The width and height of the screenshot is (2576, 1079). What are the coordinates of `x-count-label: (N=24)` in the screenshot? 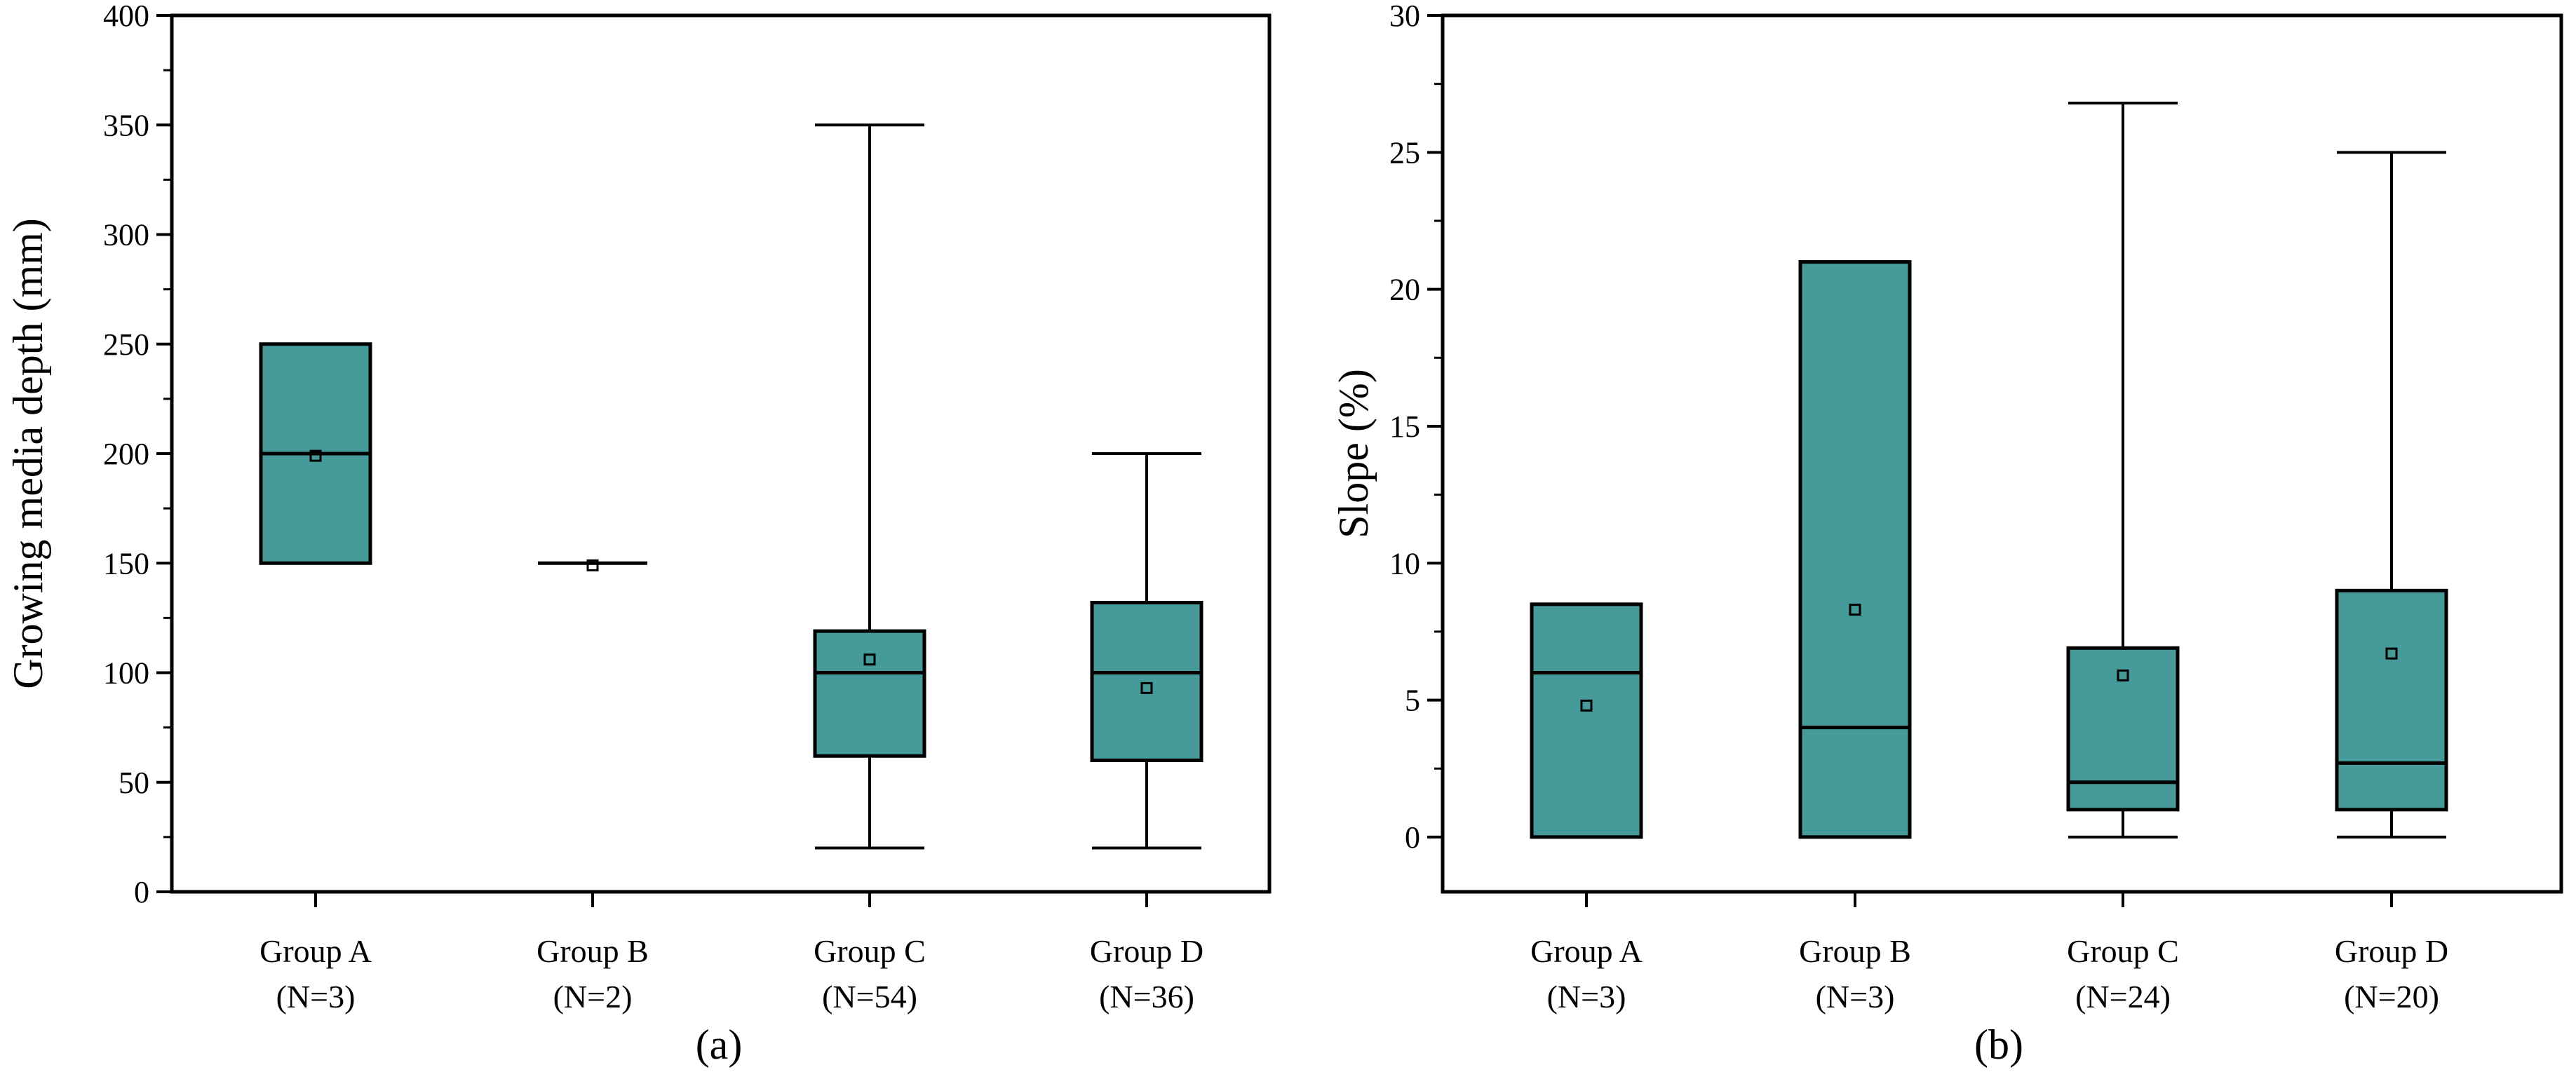 It's located at (2123, 997).